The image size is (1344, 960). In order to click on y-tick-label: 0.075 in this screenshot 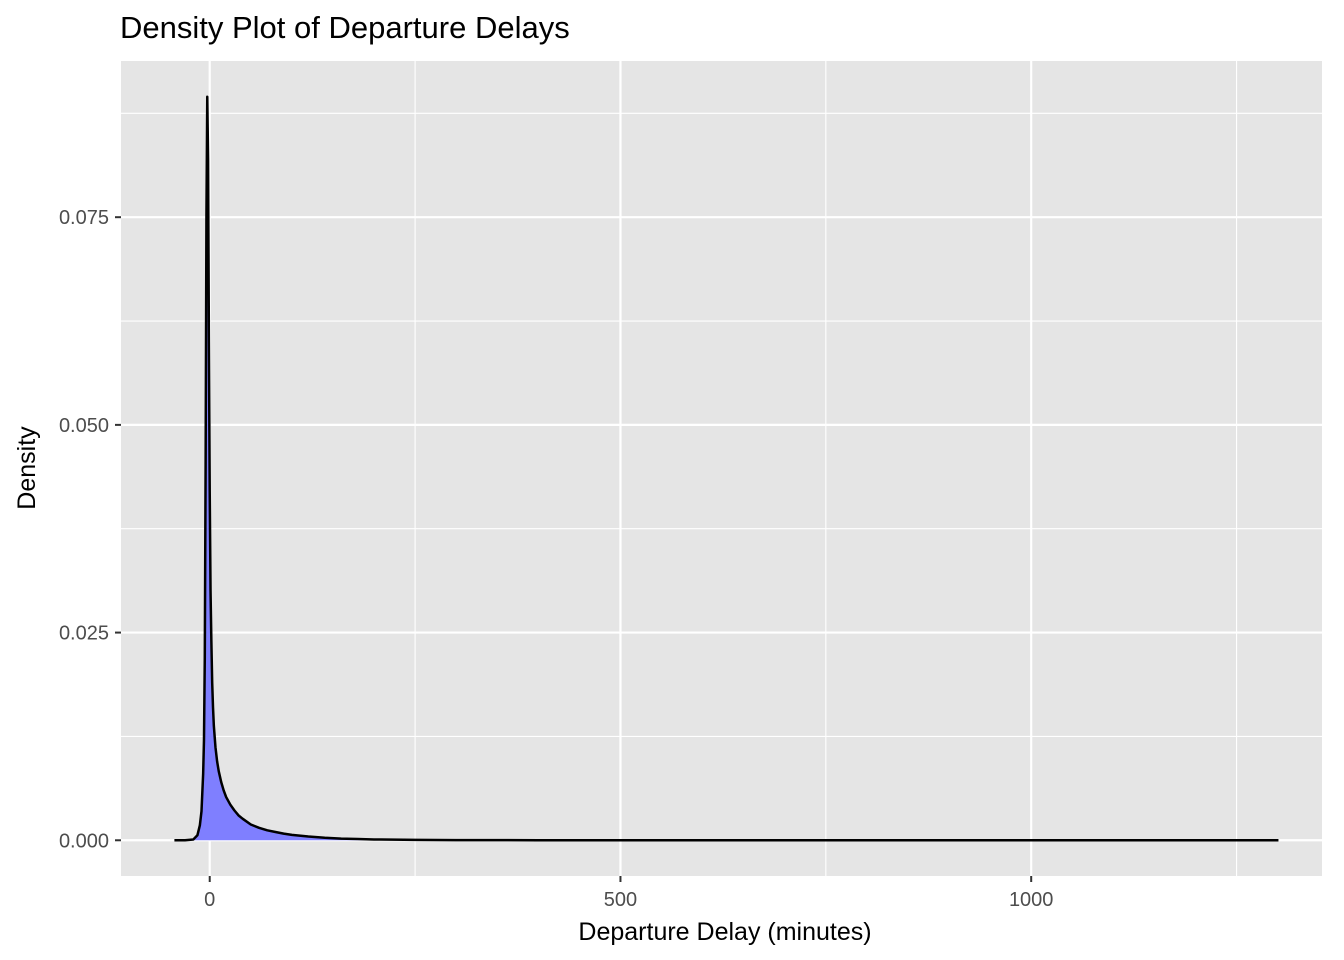, I will do `click(84, 218)`.